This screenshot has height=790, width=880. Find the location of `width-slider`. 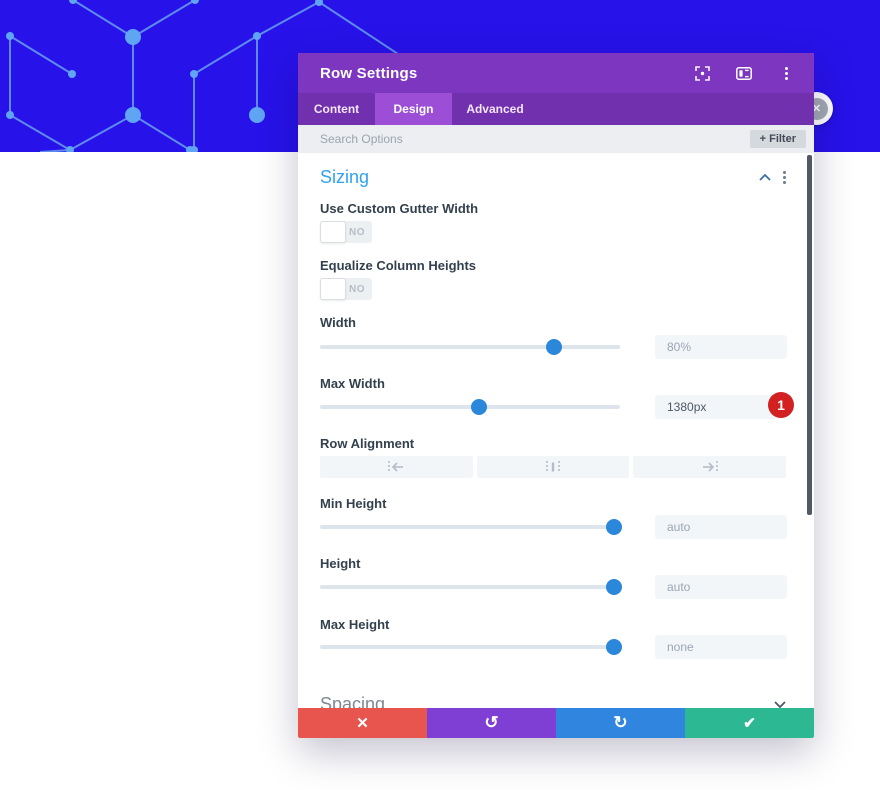

width-slider is located at coordinates (470, 347).